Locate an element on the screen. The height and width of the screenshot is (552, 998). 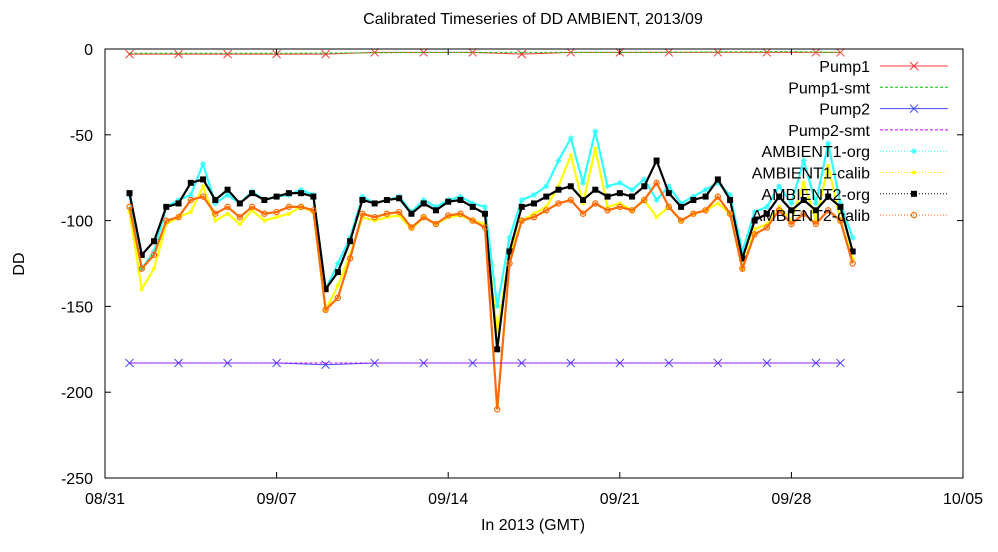
series-pump1 is located at coordinates (485, 53).